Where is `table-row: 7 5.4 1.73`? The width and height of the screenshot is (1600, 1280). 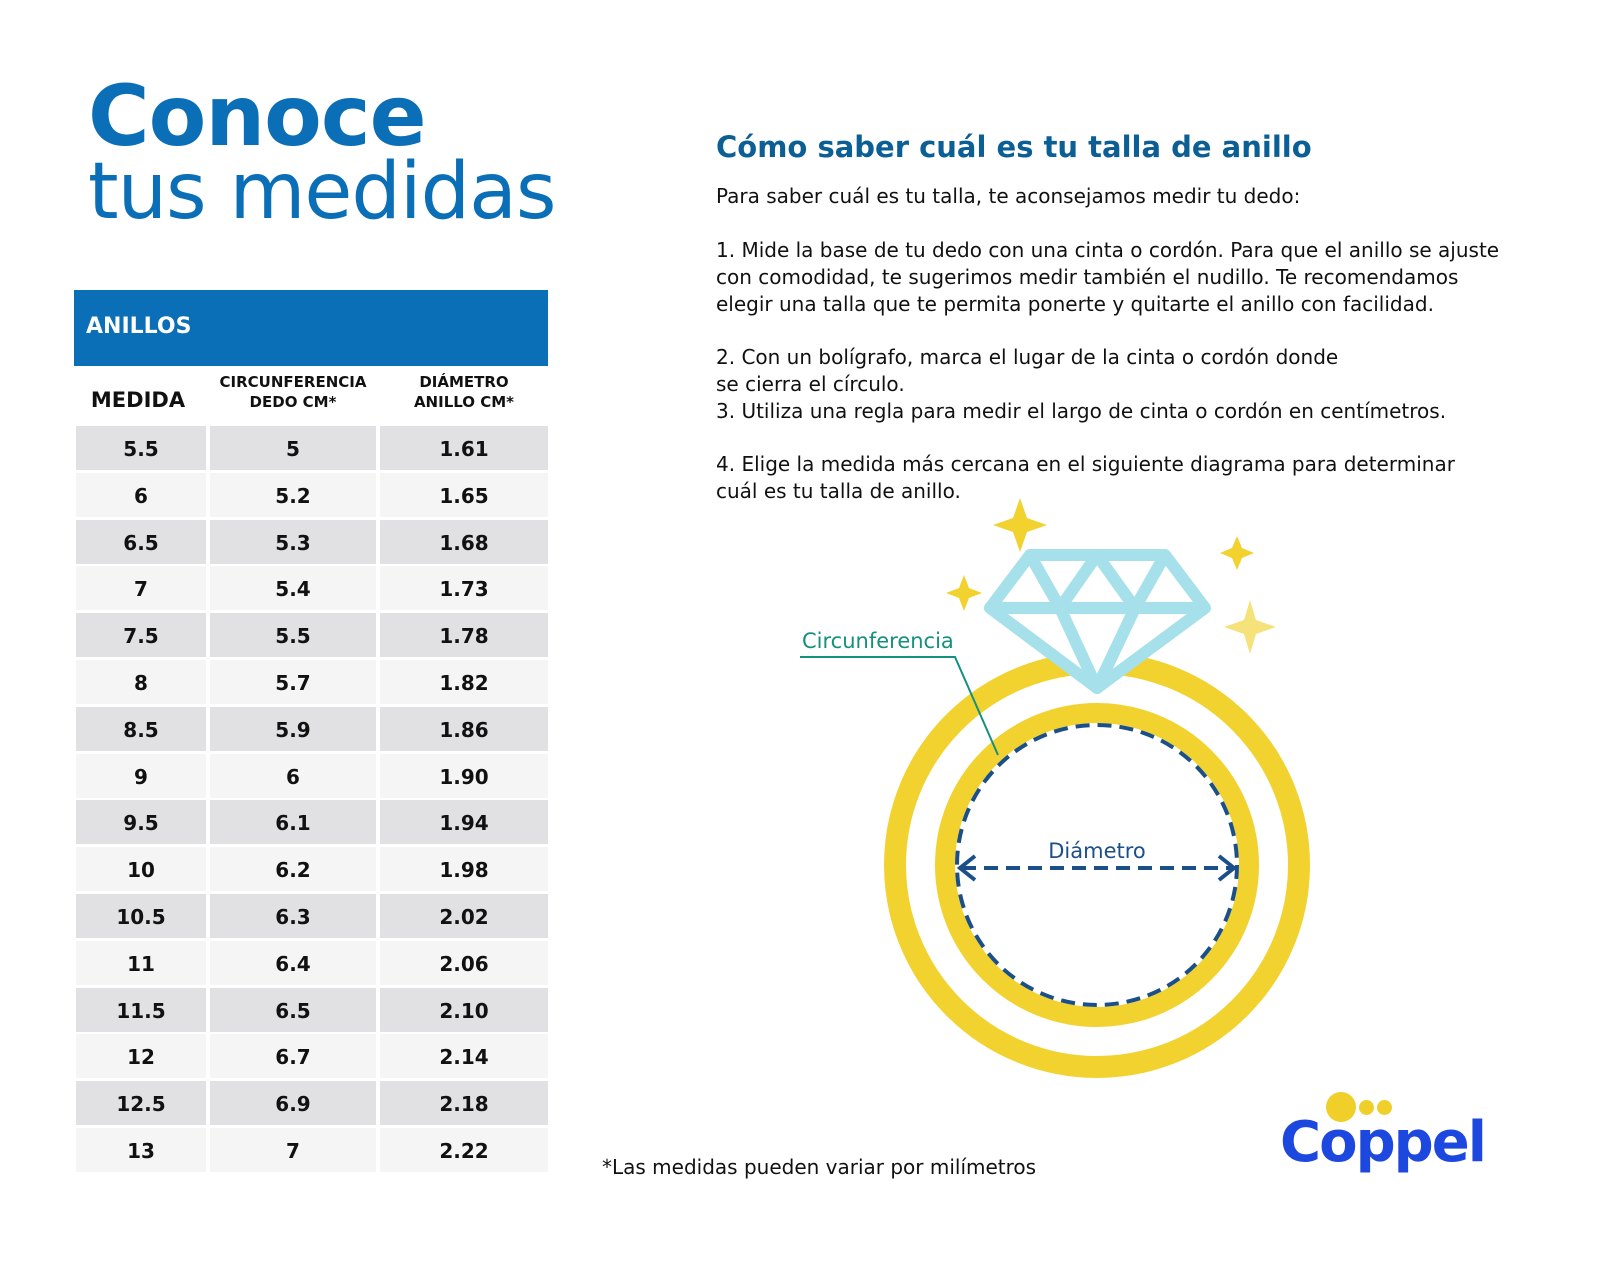
table-row: 7 5.4 1.73 is located at coordinates (312, 588).